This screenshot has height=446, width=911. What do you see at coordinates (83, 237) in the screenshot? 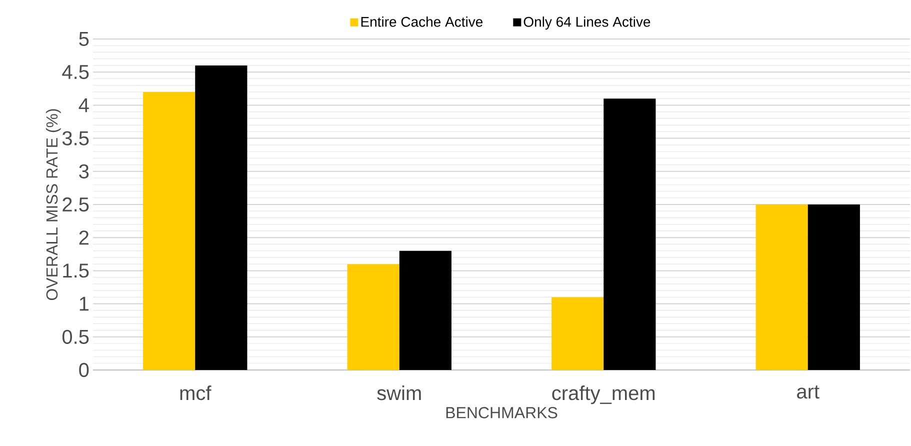
I see `y-tick-label: 2` at bounding box center [83, 237].